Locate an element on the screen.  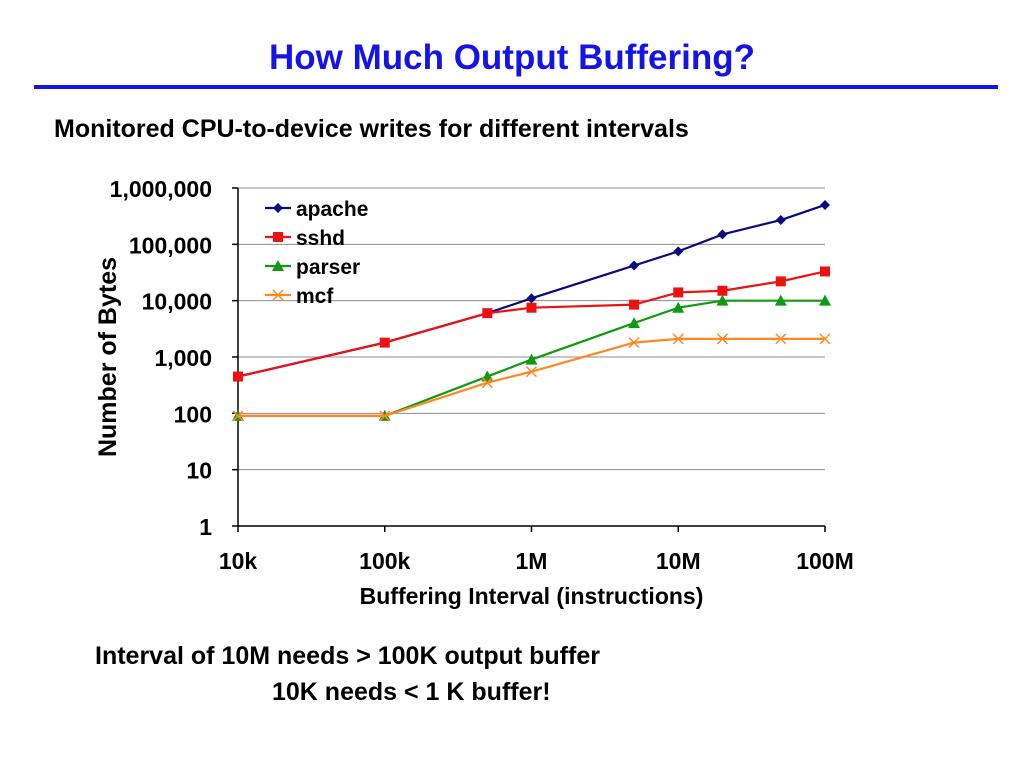
x-tick-label: 10M is located at coordinates (678, 561).